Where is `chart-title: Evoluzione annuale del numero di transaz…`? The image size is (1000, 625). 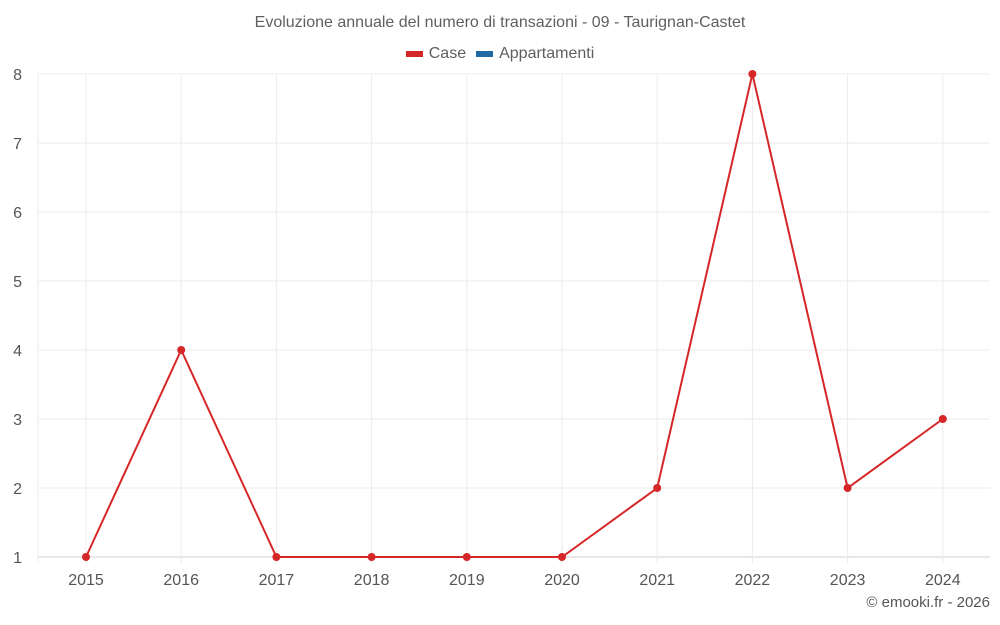 chart-title: Evoluzione annuale del numero di transaz… is located at coordinates (500, 22).